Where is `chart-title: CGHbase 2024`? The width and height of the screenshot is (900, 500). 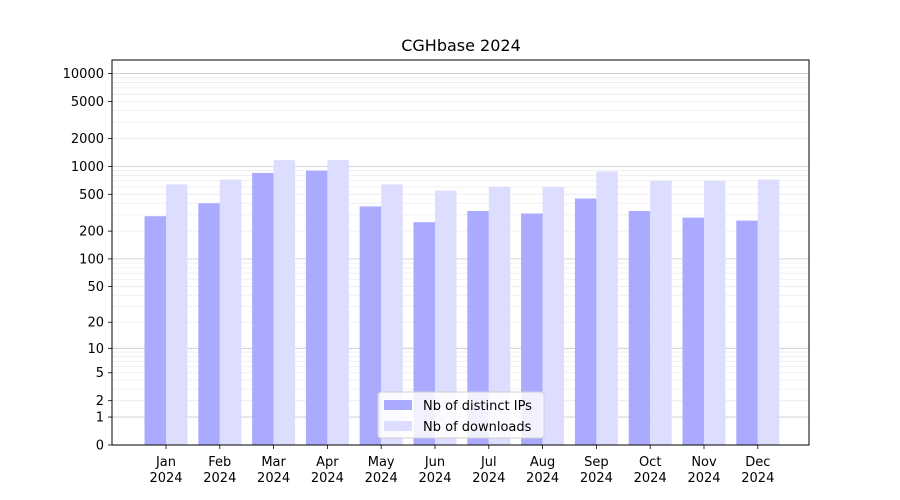 chart-title: CGHbase 2024 is located at coordinates (461, 45).